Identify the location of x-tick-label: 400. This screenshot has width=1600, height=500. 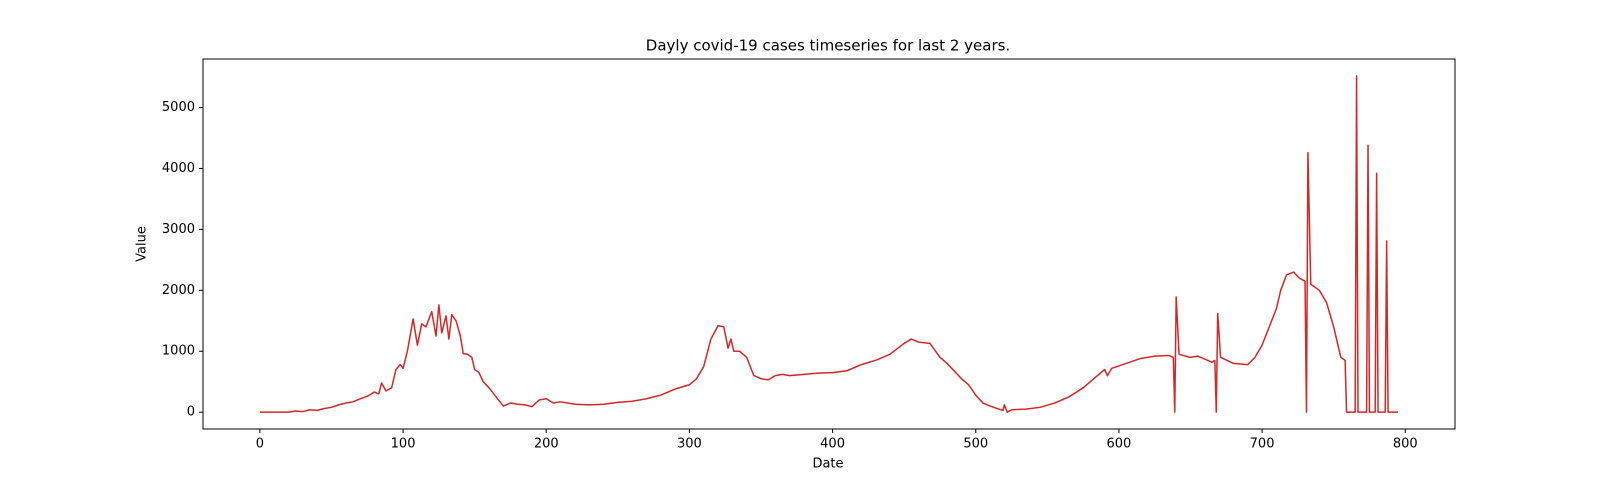
(832, 444).